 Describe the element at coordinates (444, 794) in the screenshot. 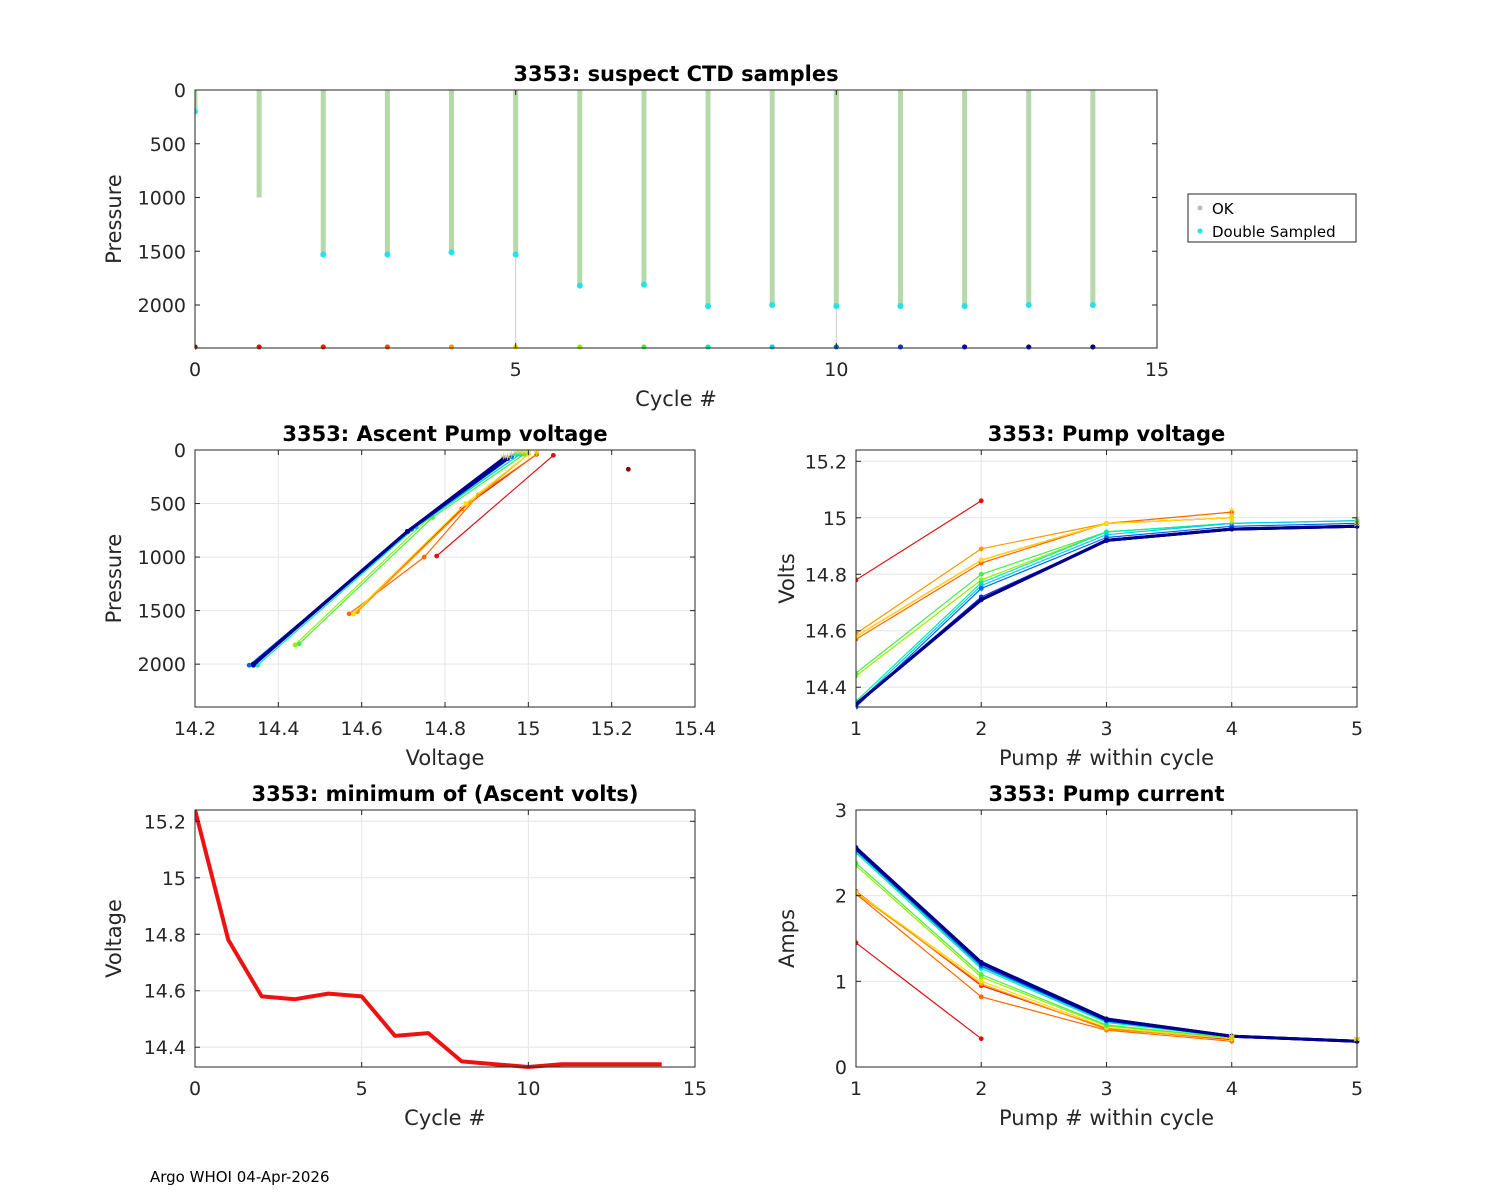

I see `chart-title: 3353: minimum of (Ascent volts)` at that location.